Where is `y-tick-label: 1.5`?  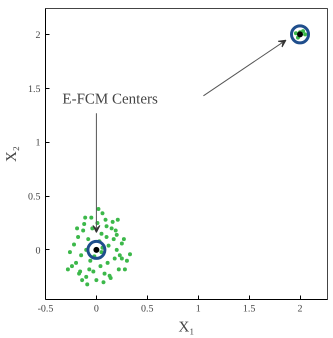 y-tick-label: 1.5 is located at coordinates (34, 89).